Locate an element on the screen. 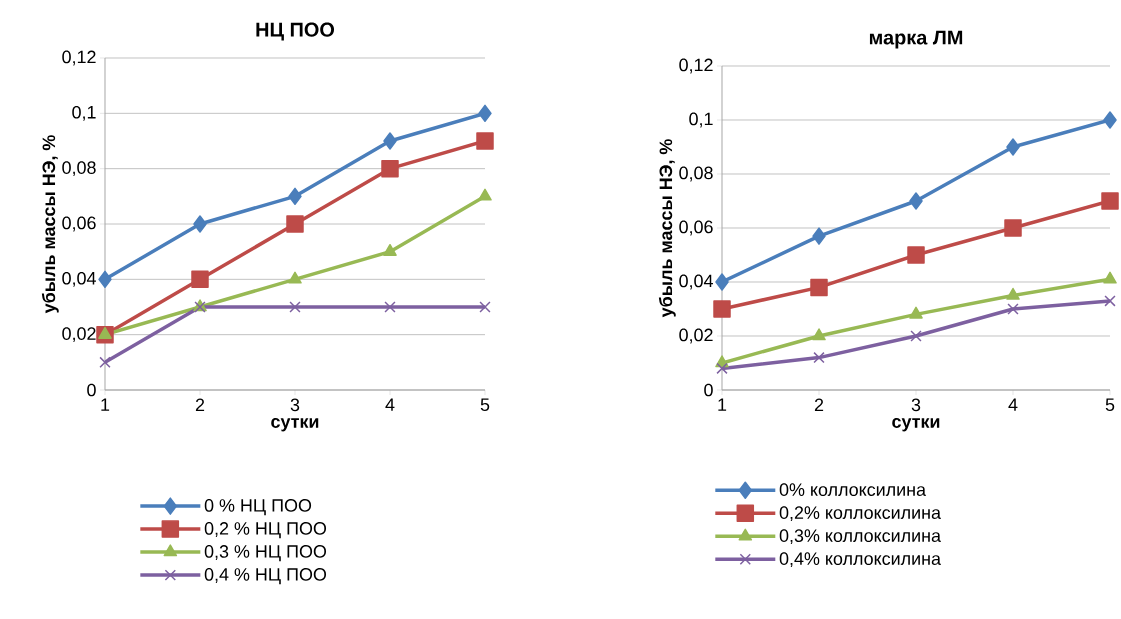 The width and height of the screenshot is (1121, 619). legend-label: 0,2 % НЦ ПОО is located at coordinates (265, 530).